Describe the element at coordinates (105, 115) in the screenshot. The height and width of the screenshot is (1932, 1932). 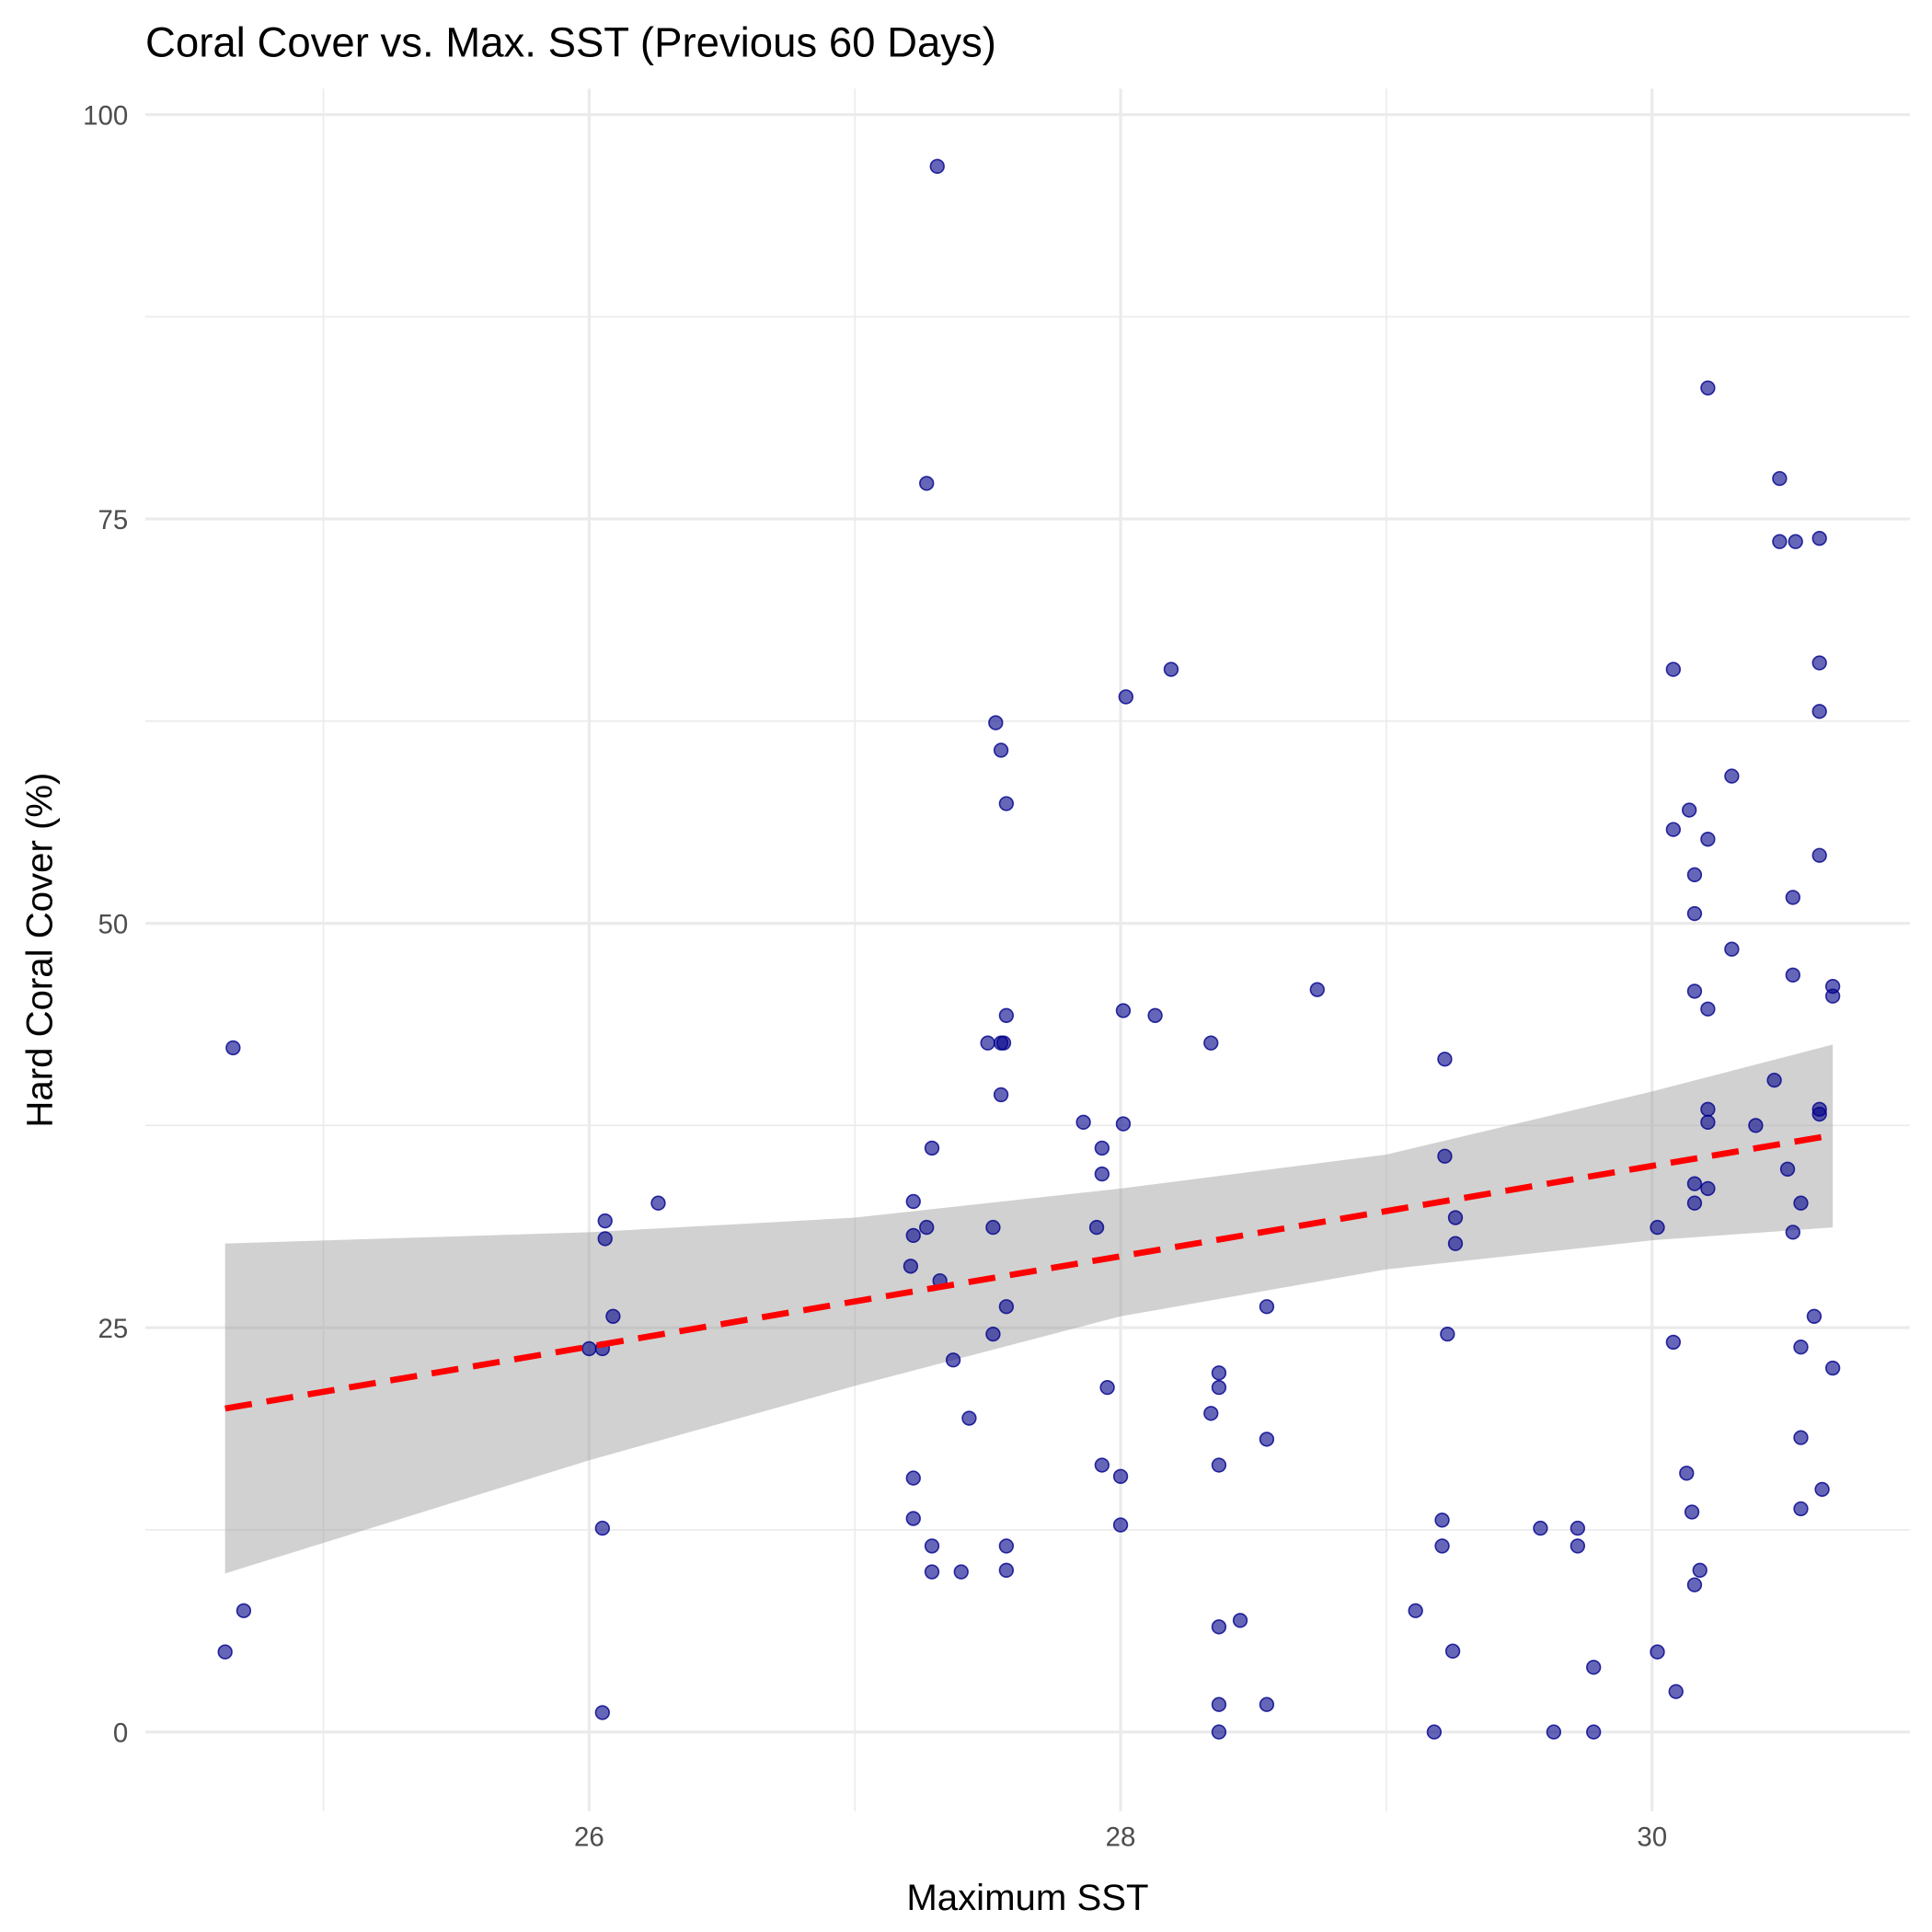
I see `y-tick-label: 100` at that location.